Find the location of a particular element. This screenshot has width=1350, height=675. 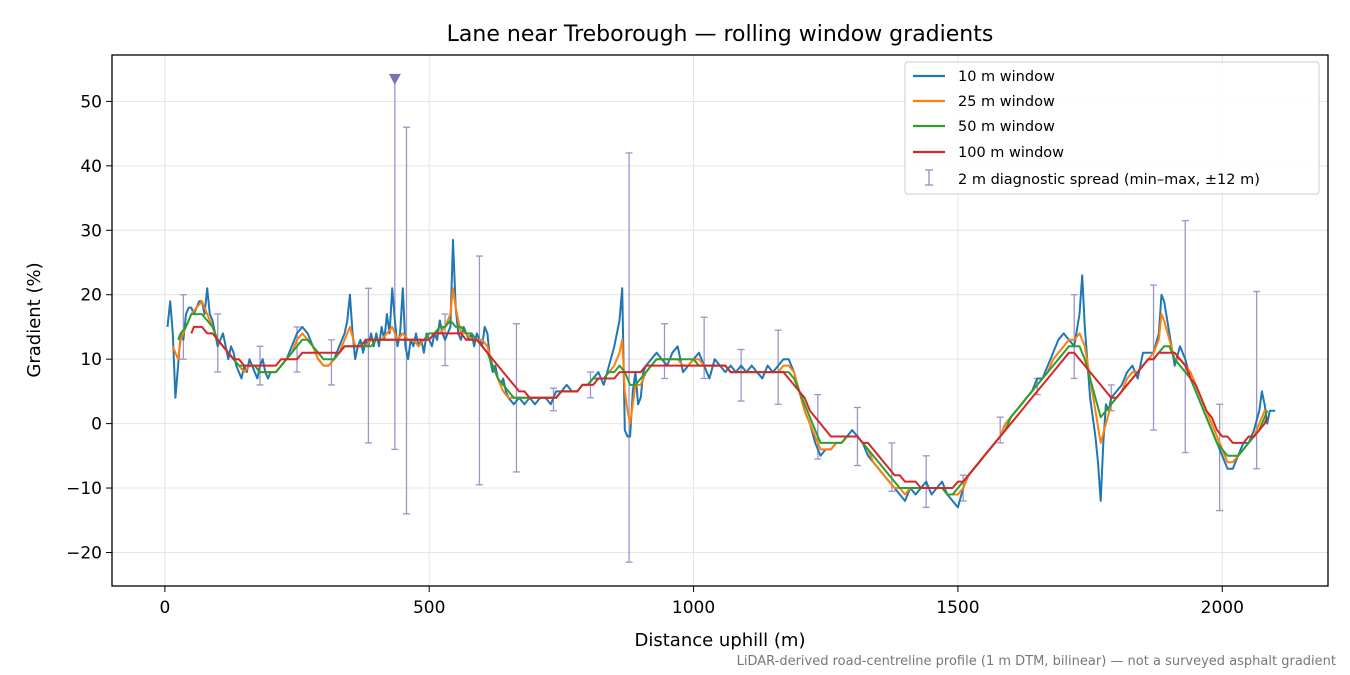

max-marker-triangle is located at coordinates (394, 79).